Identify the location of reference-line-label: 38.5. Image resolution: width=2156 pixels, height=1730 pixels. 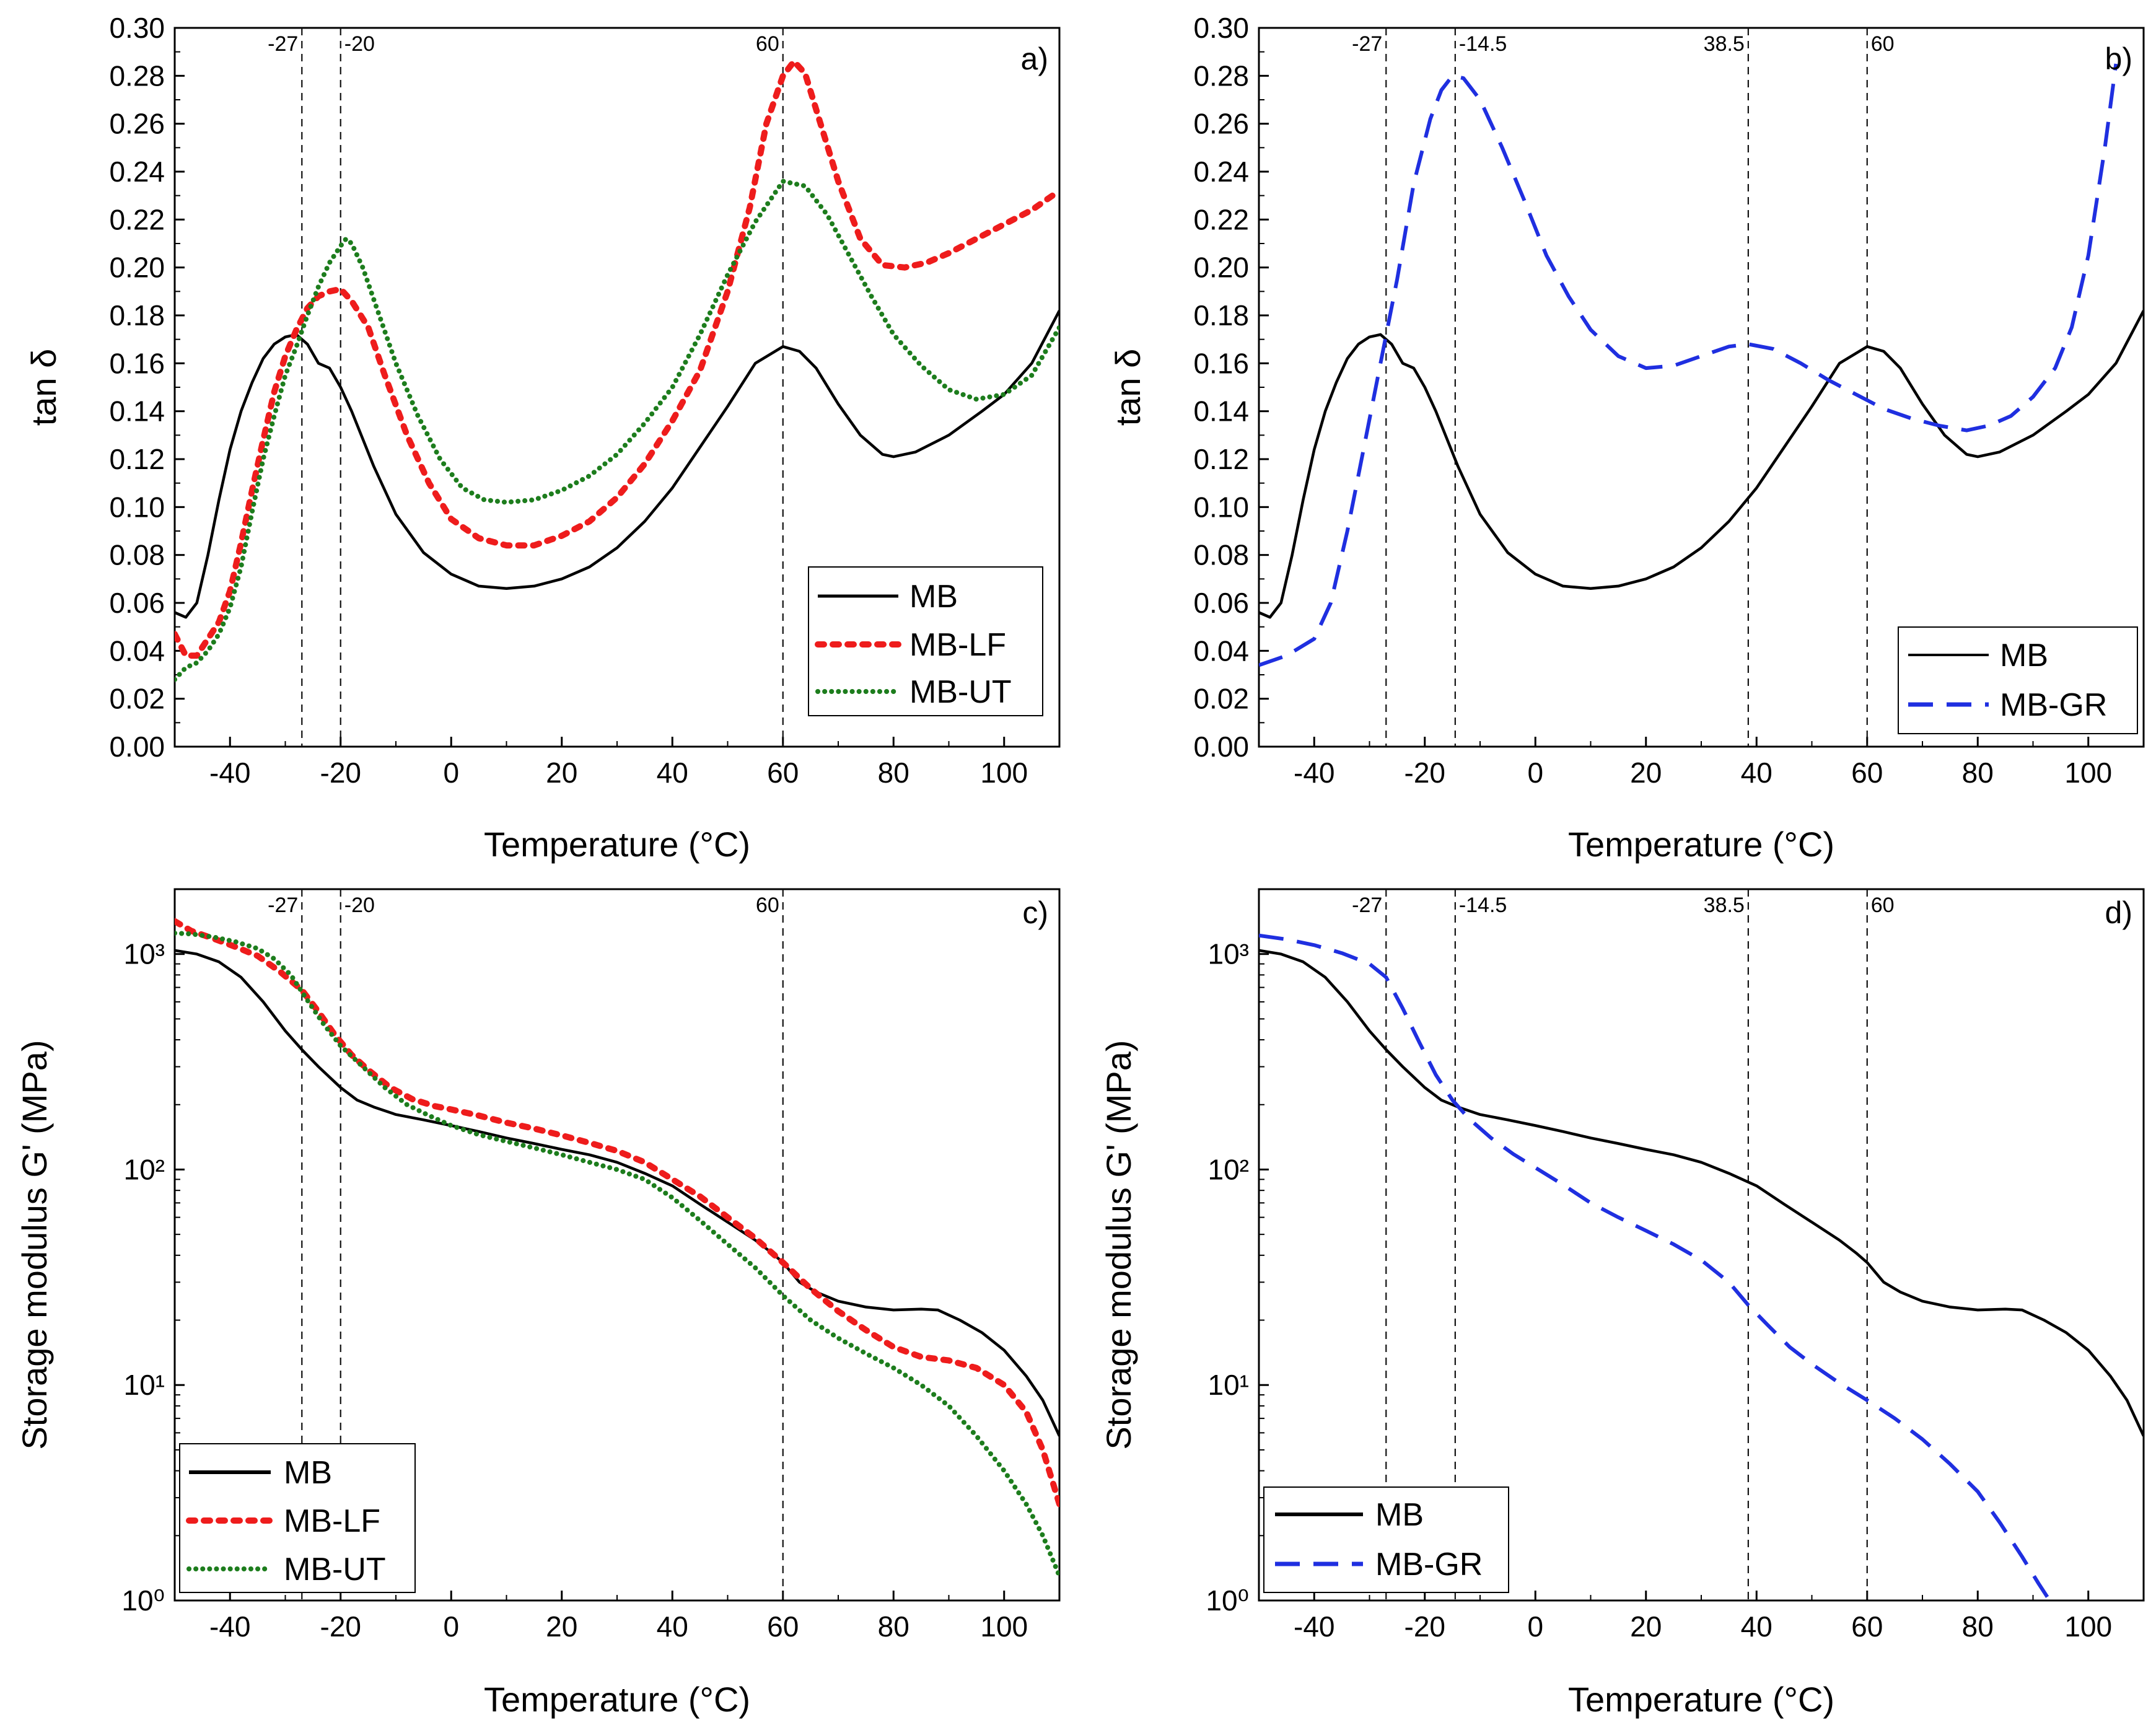
(1724, 44).